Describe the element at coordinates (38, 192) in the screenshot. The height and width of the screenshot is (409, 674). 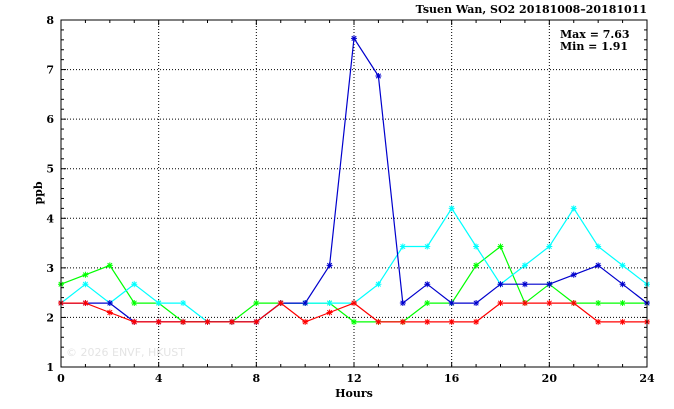
I see `y-axis-title: ppb` at that location.